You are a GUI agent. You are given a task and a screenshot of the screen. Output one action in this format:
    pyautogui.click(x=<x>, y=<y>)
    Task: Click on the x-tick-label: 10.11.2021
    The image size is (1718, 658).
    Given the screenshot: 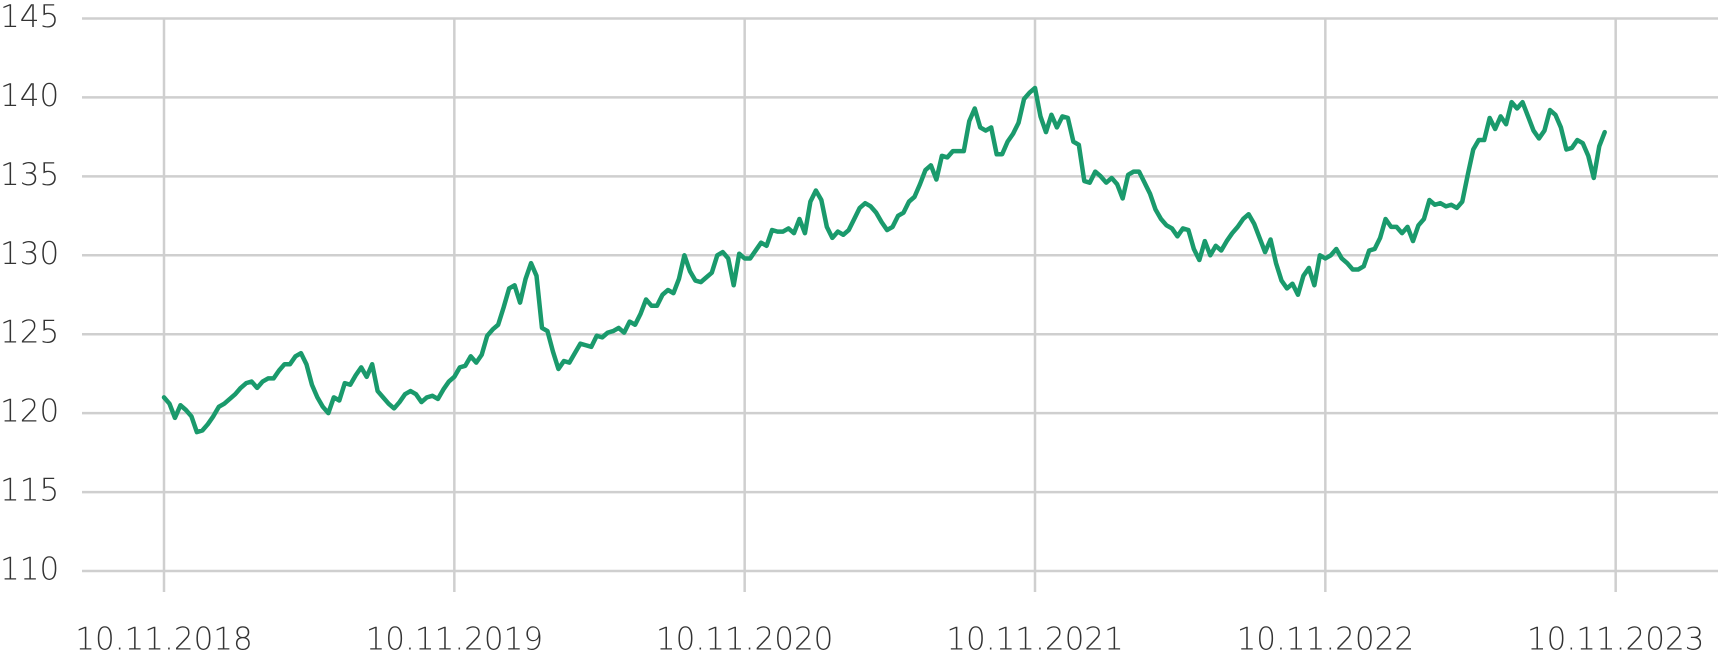 What is the action you would take?
    pyautogui.click(x=1035, y=640)
    